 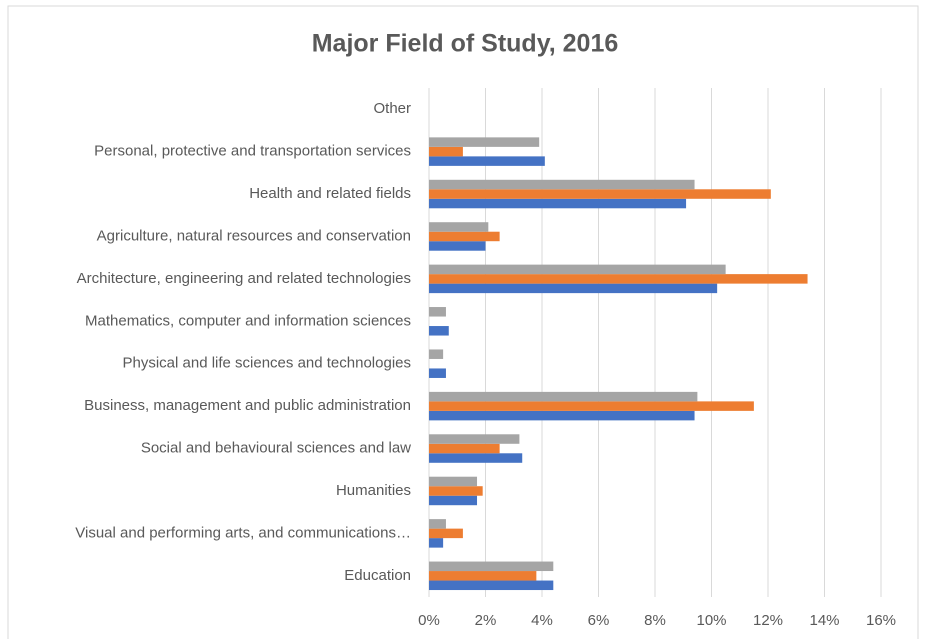 What do you see at coordinates (276, 448) in the screenshot?
I see `y-tick-label: Social and behavioural sciences and law` at bounding box center [276, 448].